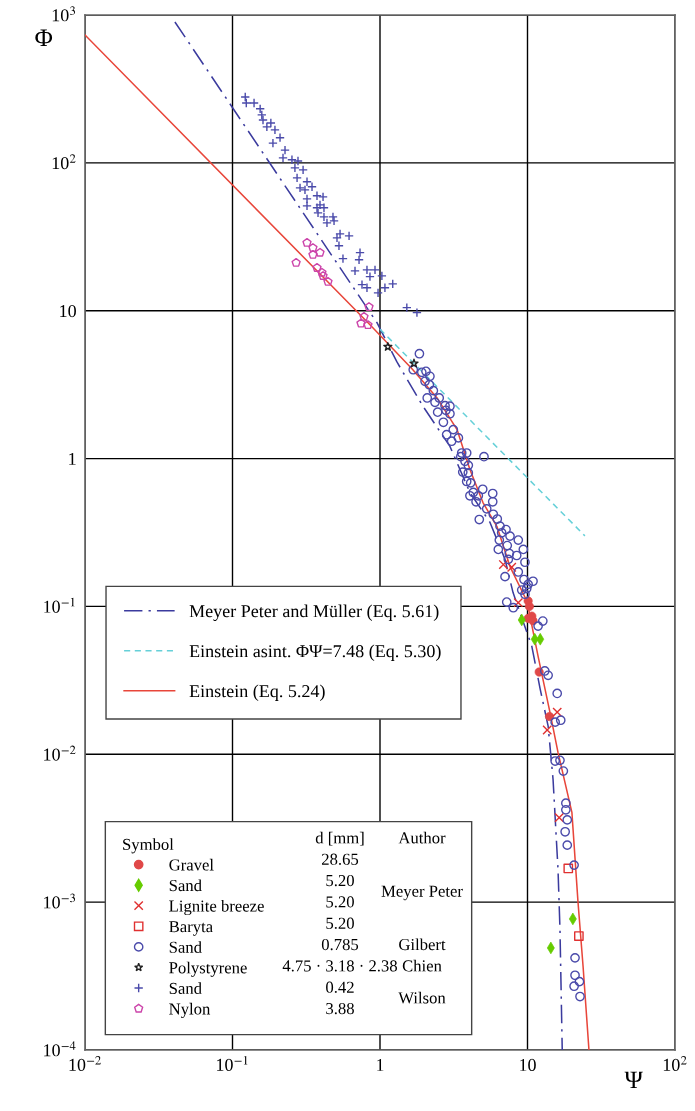 The width and height of the screenshot is (695, 1111). Describe the element at coordinates (191, 928) in the screenshot. I see `legend-label: Baryta` at that location.